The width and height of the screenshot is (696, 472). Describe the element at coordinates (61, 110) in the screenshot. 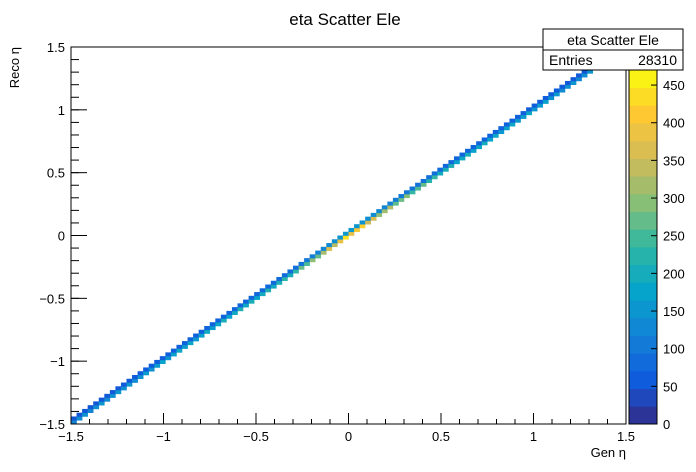

I see `y-tick-label: 1` at that location.